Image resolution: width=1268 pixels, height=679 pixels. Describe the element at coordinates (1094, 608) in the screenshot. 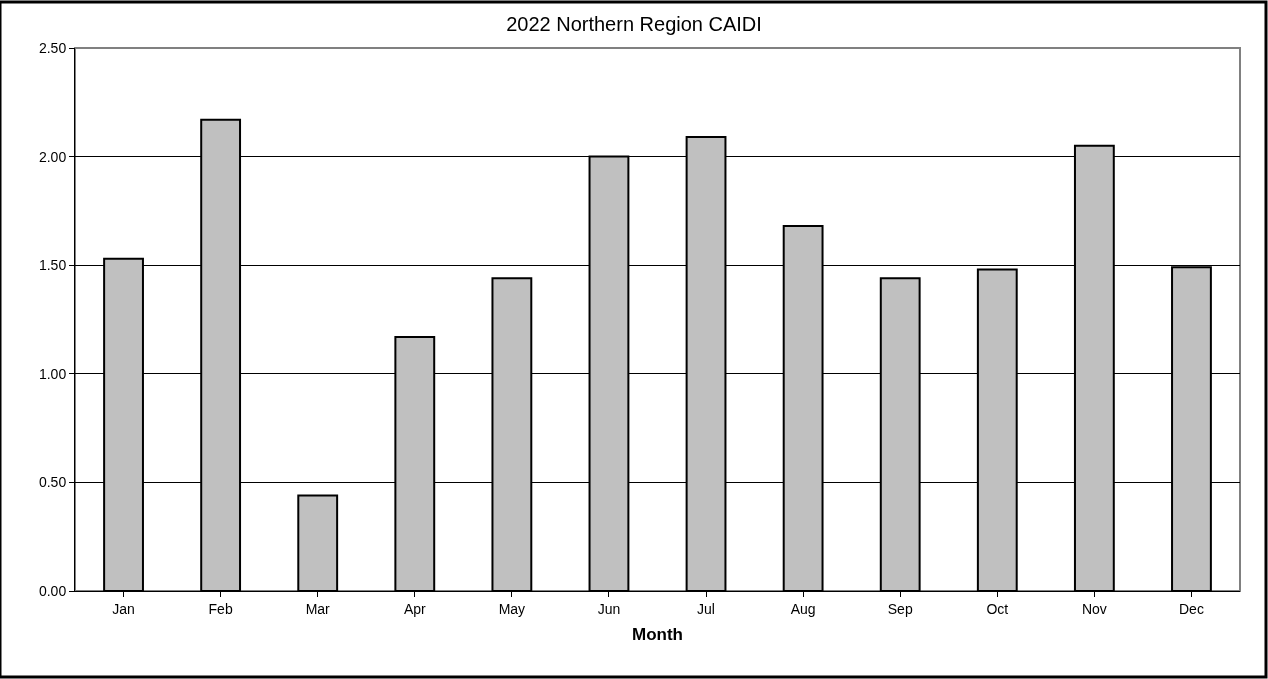

I see `x-tick-label: Nov` at that location.